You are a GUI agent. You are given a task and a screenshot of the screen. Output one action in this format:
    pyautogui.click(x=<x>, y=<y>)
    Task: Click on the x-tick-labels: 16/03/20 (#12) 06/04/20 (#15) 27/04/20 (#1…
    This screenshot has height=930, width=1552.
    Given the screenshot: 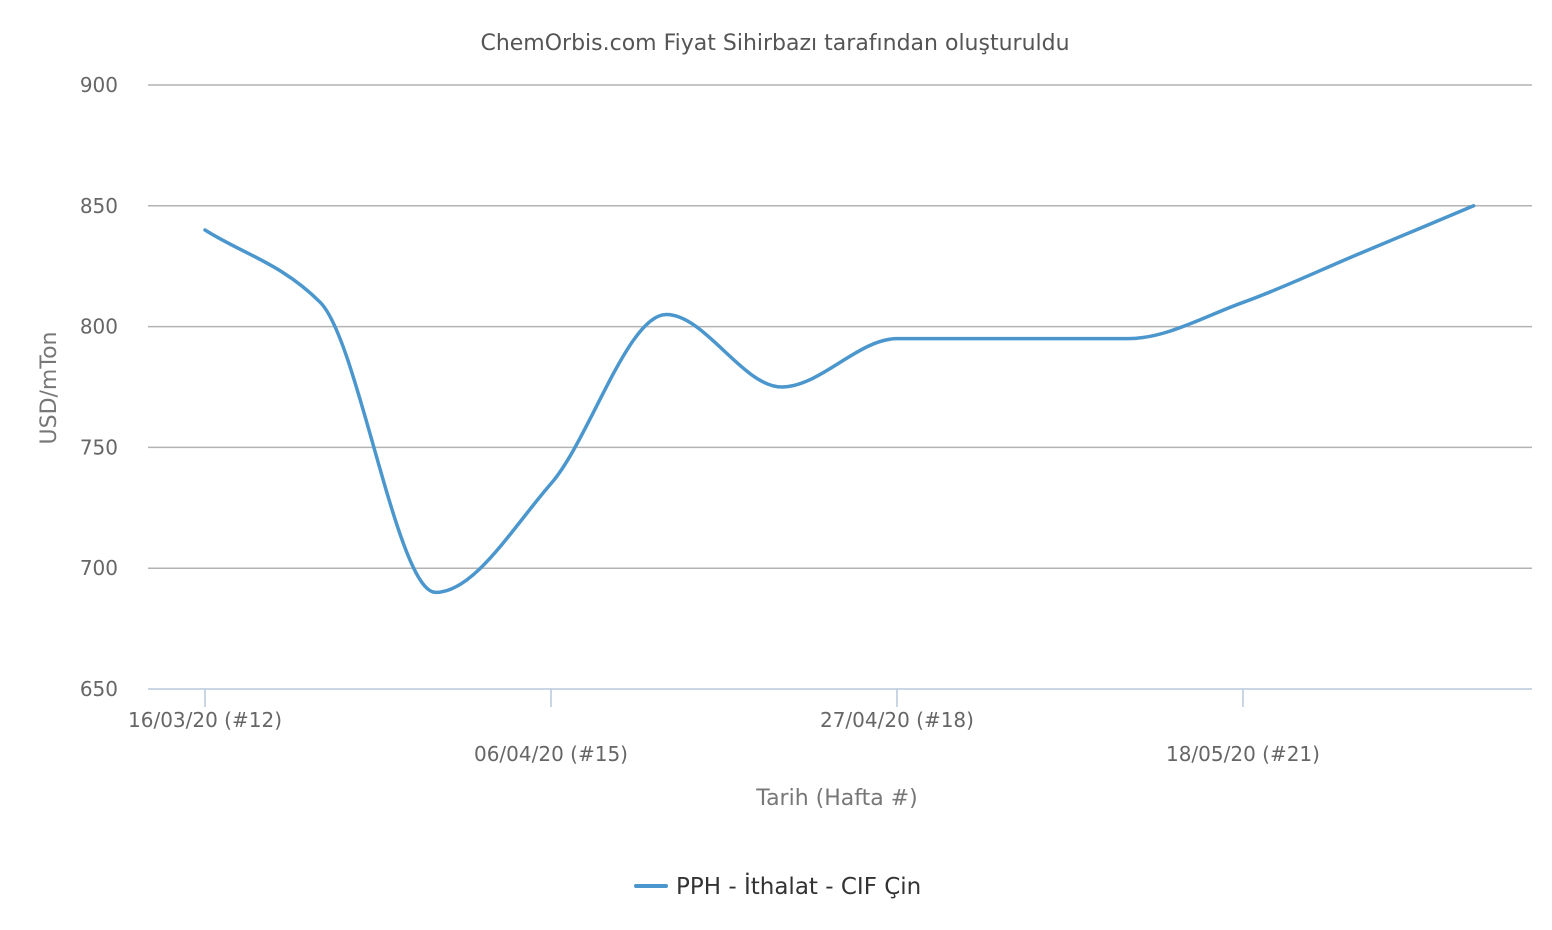 What is the action you would take?
    pyautogui.click(x=724, y=737)
    